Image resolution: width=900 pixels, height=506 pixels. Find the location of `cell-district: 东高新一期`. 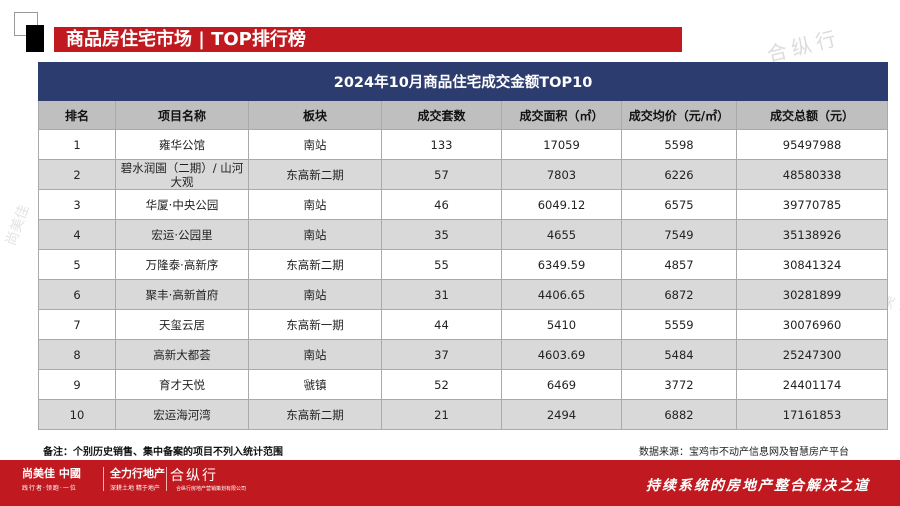

cell-district: 东高新一期 is located at coordinates (315, 324).